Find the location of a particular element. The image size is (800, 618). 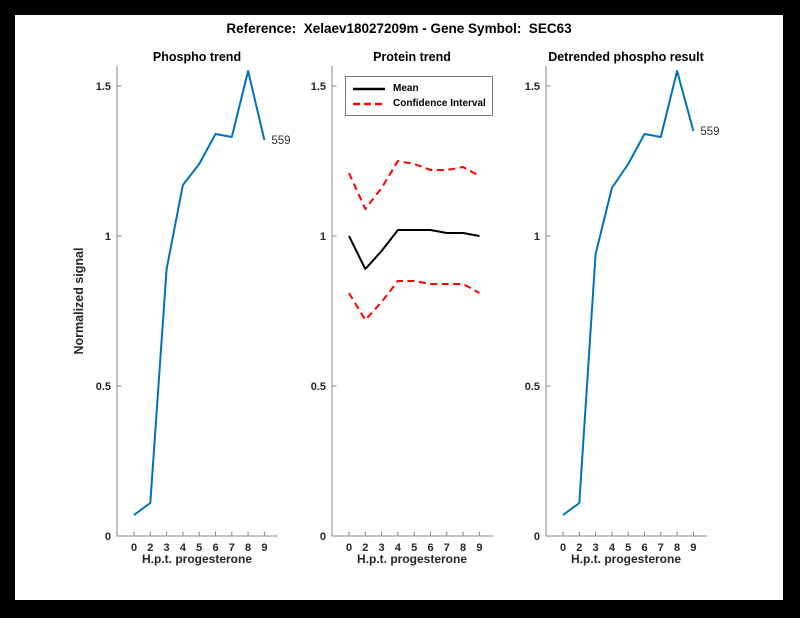

ci-upper-line is located at coordinates (414, 185).